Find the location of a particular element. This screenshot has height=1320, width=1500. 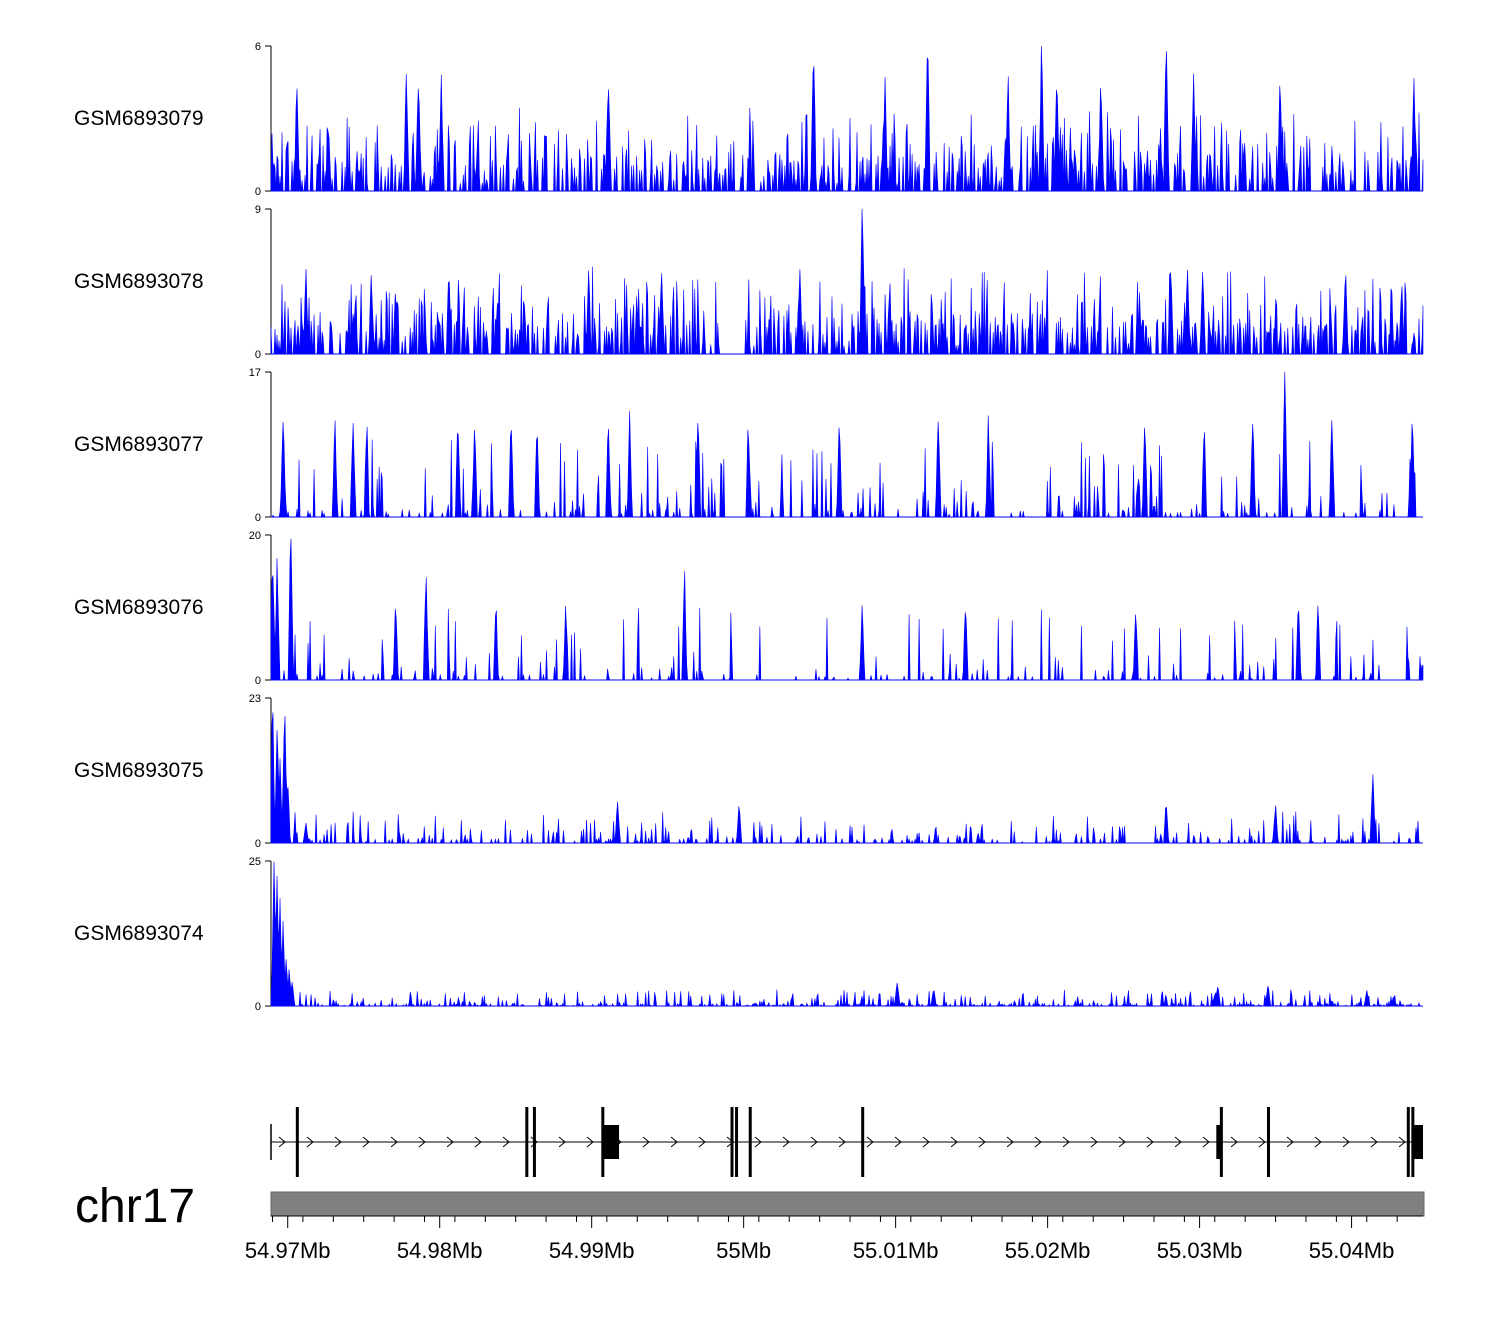

x-tick-label: 55.04Mb is located at coordinates (1352, 1250).